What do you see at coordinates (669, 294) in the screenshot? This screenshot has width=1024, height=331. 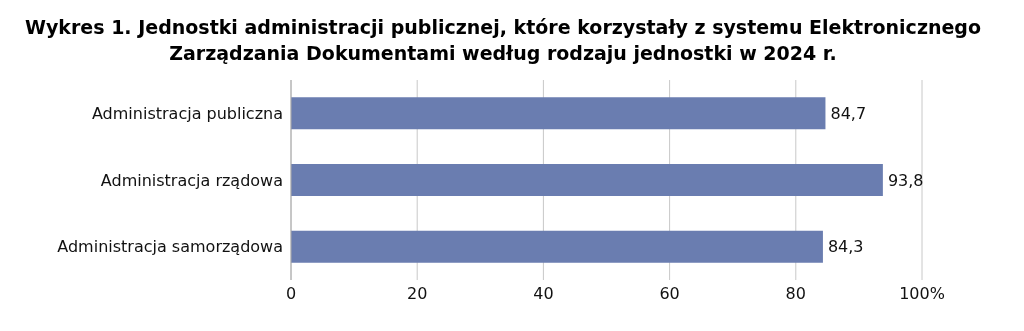 I see `x-tick-label: 60` at bounding box center [669, 294].